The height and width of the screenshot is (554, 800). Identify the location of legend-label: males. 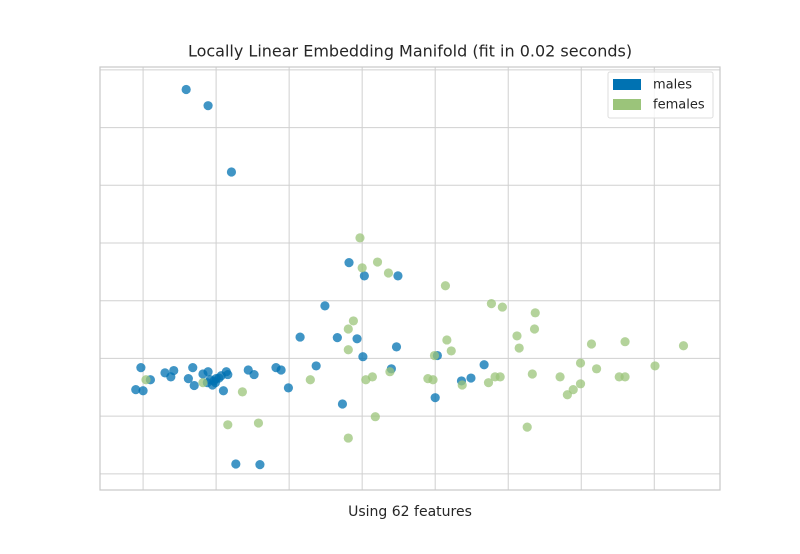
(672, 85).